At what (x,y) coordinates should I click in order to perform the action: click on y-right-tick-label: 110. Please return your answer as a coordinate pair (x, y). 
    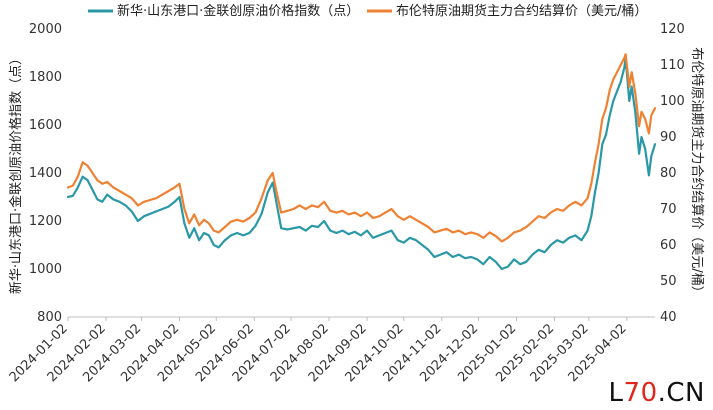
    Looking at the image, I should click on (672, 65).